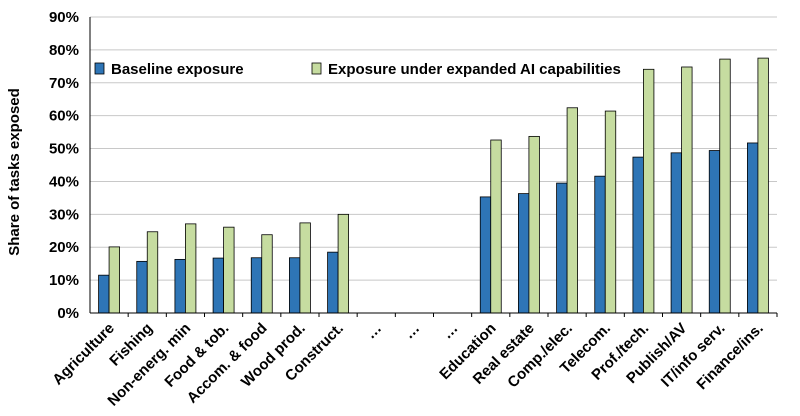 Image resolution: width=800 pixels, height=416 pixels. What do you see at coordinates (64, 214) in the screenshot?
I see `y-tick-label: 30%` at bounding box center [64, 214].